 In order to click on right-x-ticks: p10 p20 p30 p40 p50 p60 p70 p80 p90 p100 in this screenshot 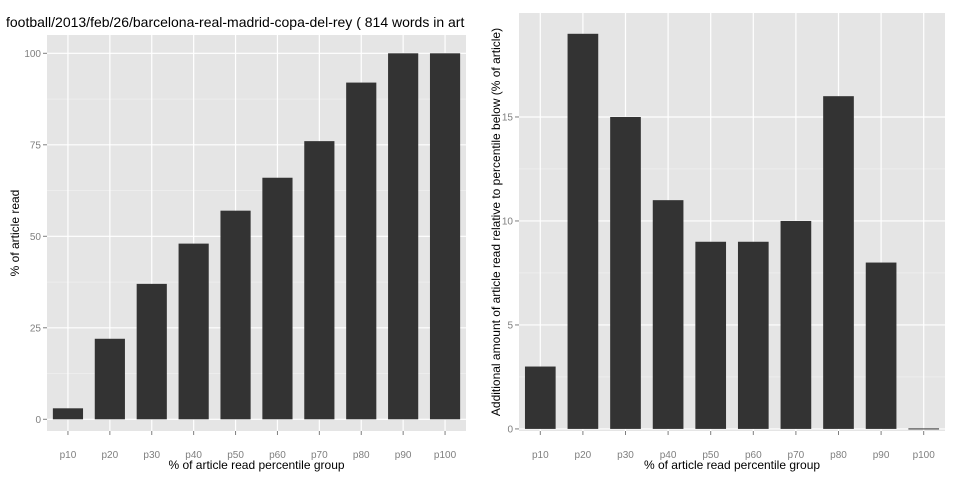, I will do `click(733, 446)`.